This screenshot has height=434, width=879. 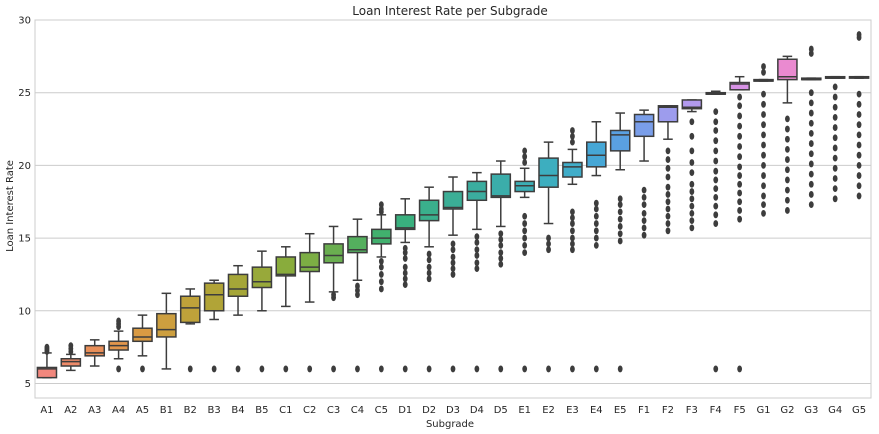 I want to click on x-tick-label: G2, so click(x=787, y=410).